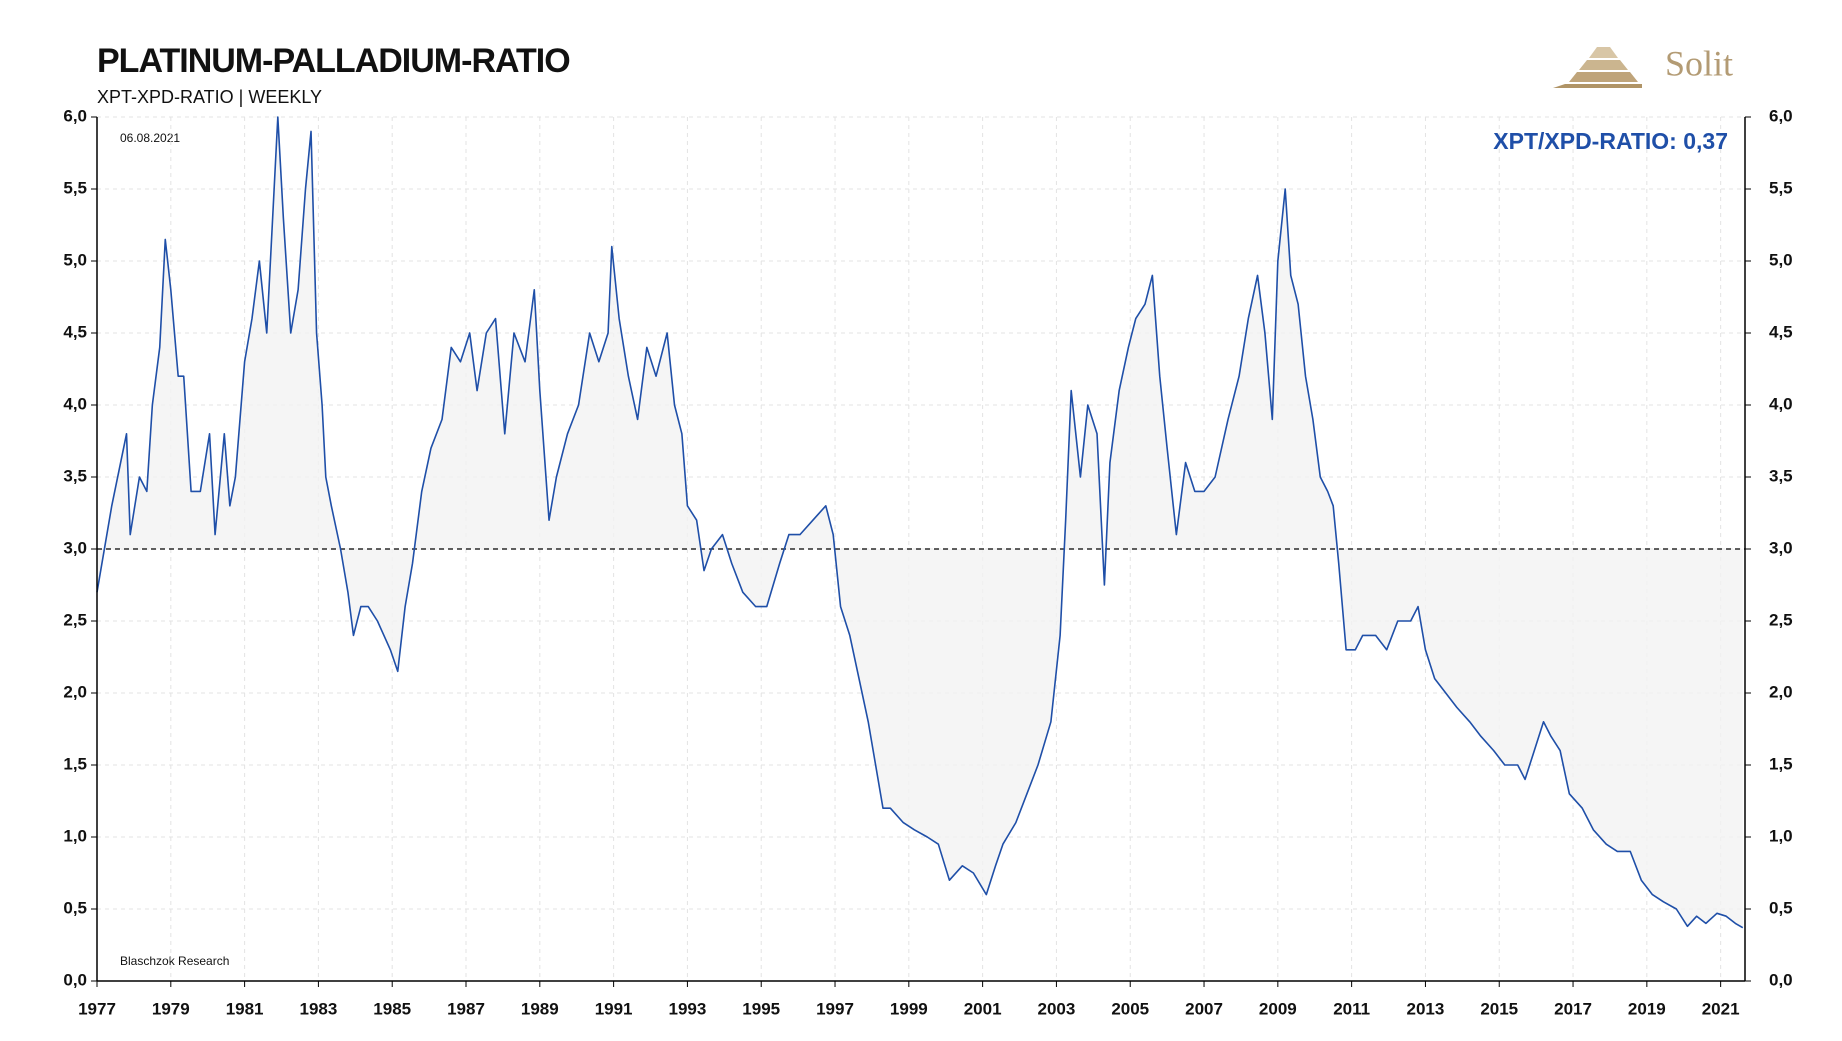 This screenshot has height=1041, width=1842. Describe the element at coordinates (209, 97) in the screenshot. I see `chart-subtitle: XPT-XPD-RATIO | WEEKLY` at that location.